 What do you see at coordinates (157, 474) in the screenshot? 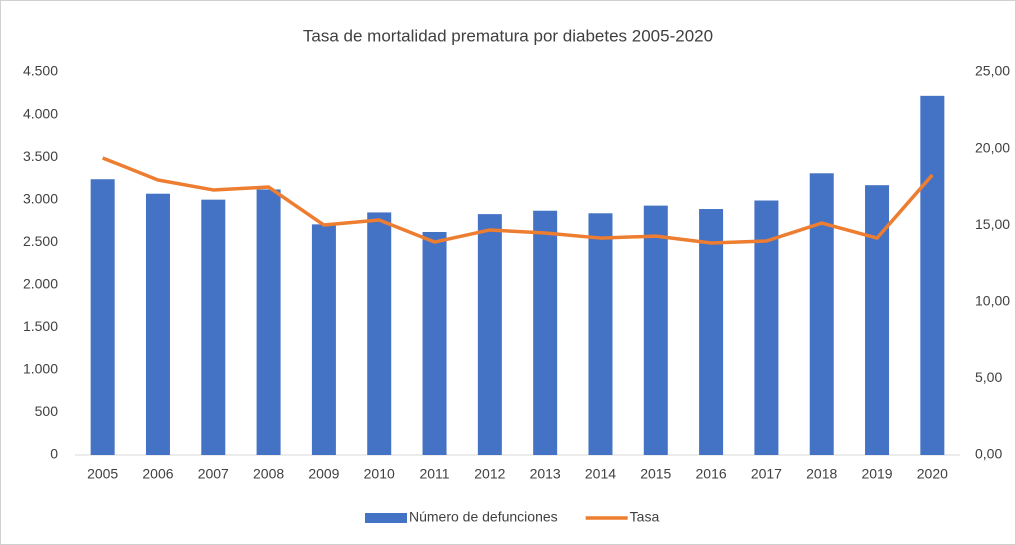
I see `x-tick-label: 2006` at bounding box center [157, 474].